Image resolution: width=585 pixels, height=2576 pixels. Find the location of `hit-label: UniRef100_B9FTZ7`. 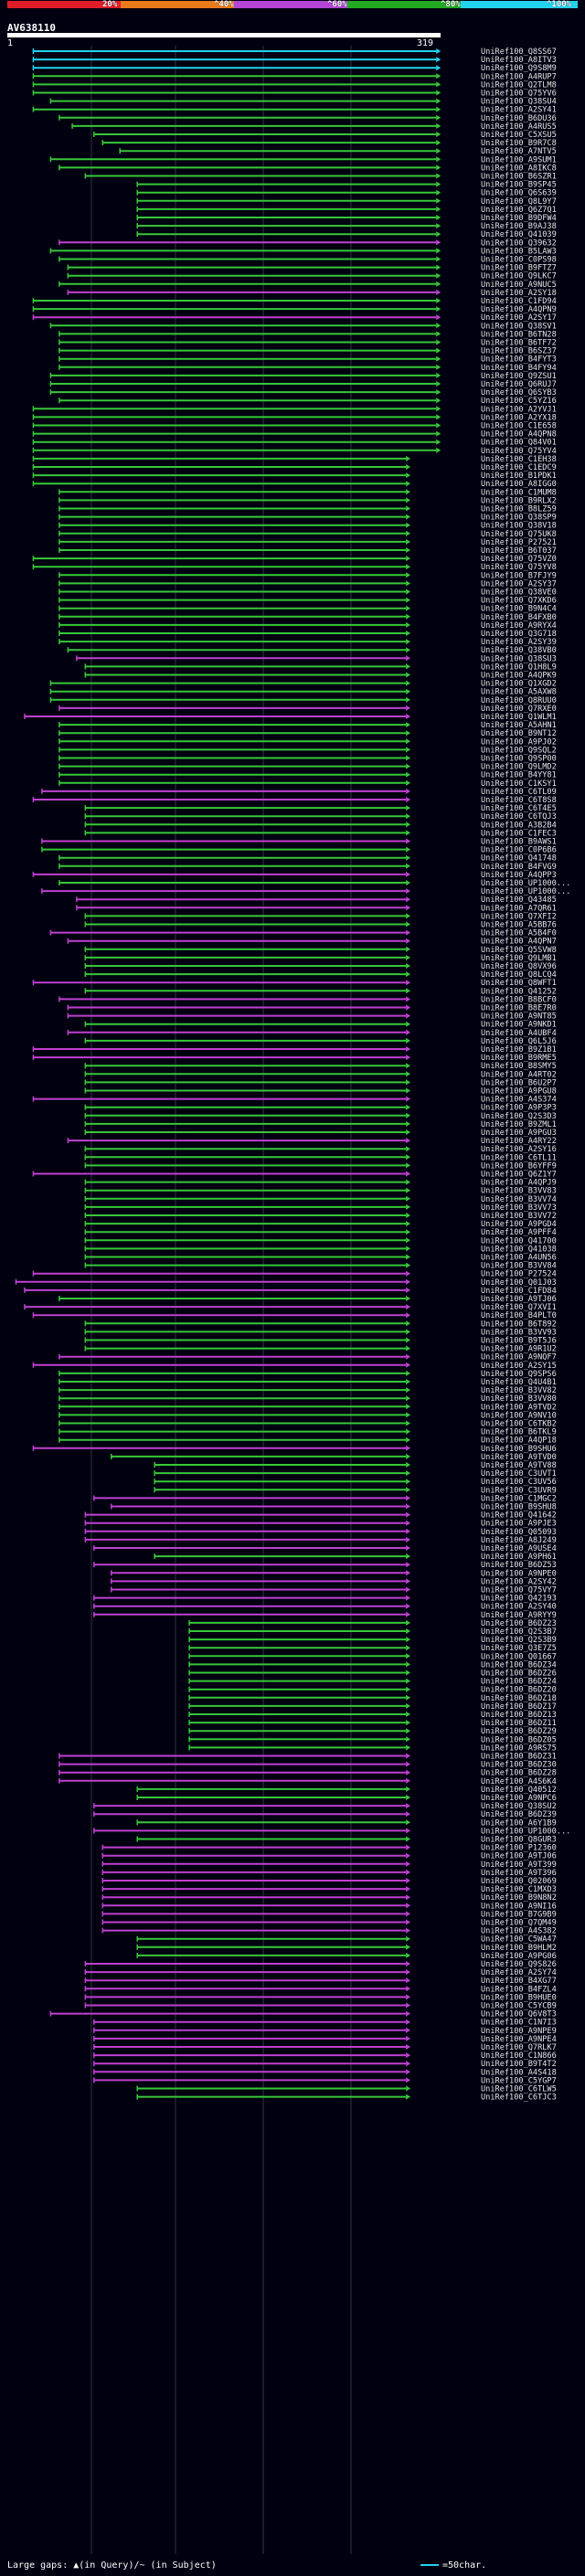

hit-label: UniRef100_B9FTZ7 is located at coordinates (519, 268).